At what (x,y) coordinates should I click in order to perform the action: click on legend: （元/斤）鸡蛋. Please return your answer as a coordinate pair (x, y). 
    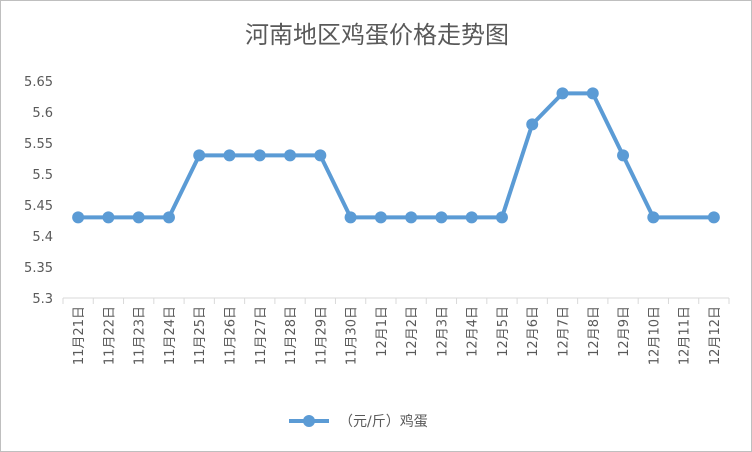
    Looking at the image, I should click on (358, 421).